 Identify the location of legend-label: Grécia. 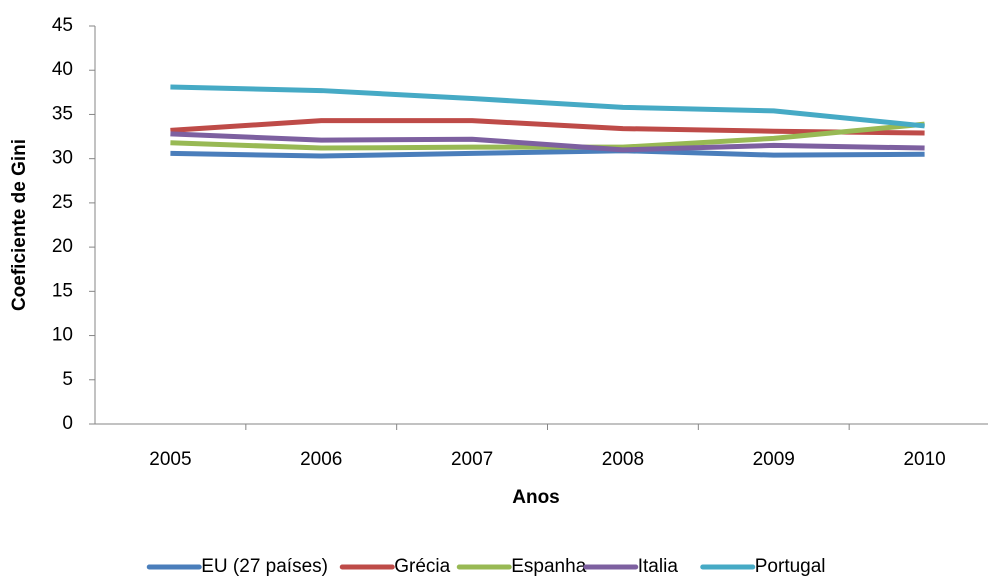
(422, 566).